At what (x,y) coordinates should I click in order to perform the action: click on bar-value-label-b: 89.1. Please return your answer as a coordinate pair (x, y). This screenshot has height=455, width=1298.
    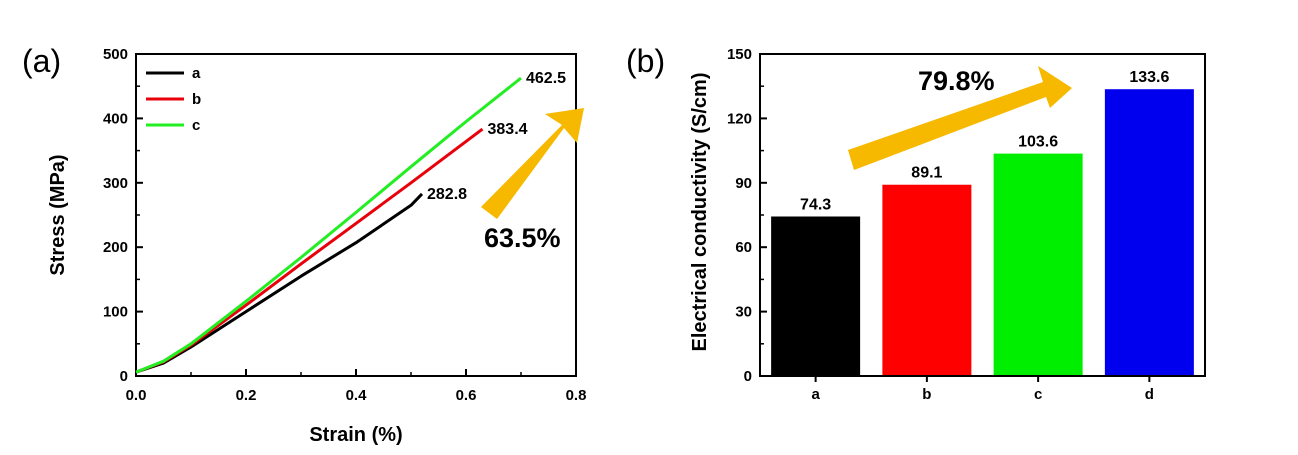
    Looking at the image, I should click on (926, 173).